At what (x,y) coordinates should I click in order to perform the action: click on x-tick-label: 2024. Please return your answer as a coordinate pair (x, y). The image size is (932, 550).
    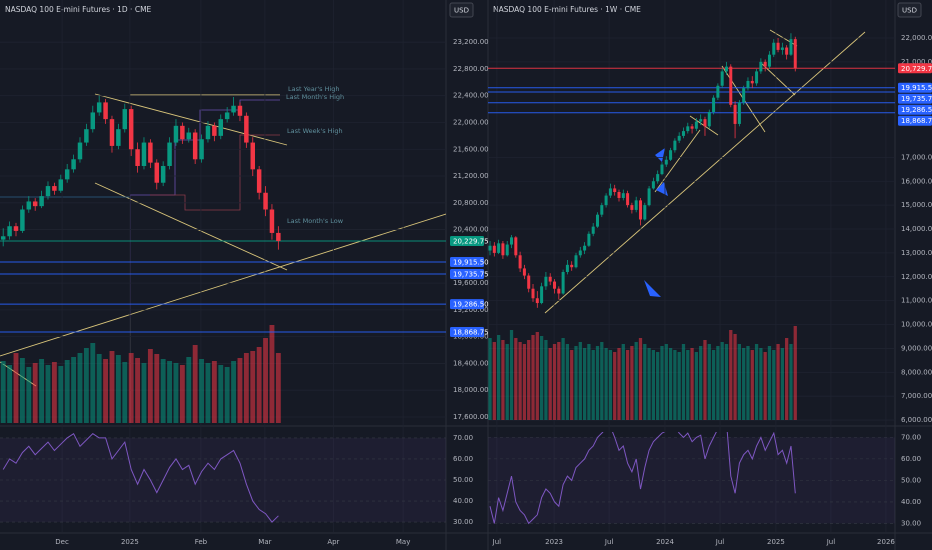
    Looking at the image, I should click on (665, 542).